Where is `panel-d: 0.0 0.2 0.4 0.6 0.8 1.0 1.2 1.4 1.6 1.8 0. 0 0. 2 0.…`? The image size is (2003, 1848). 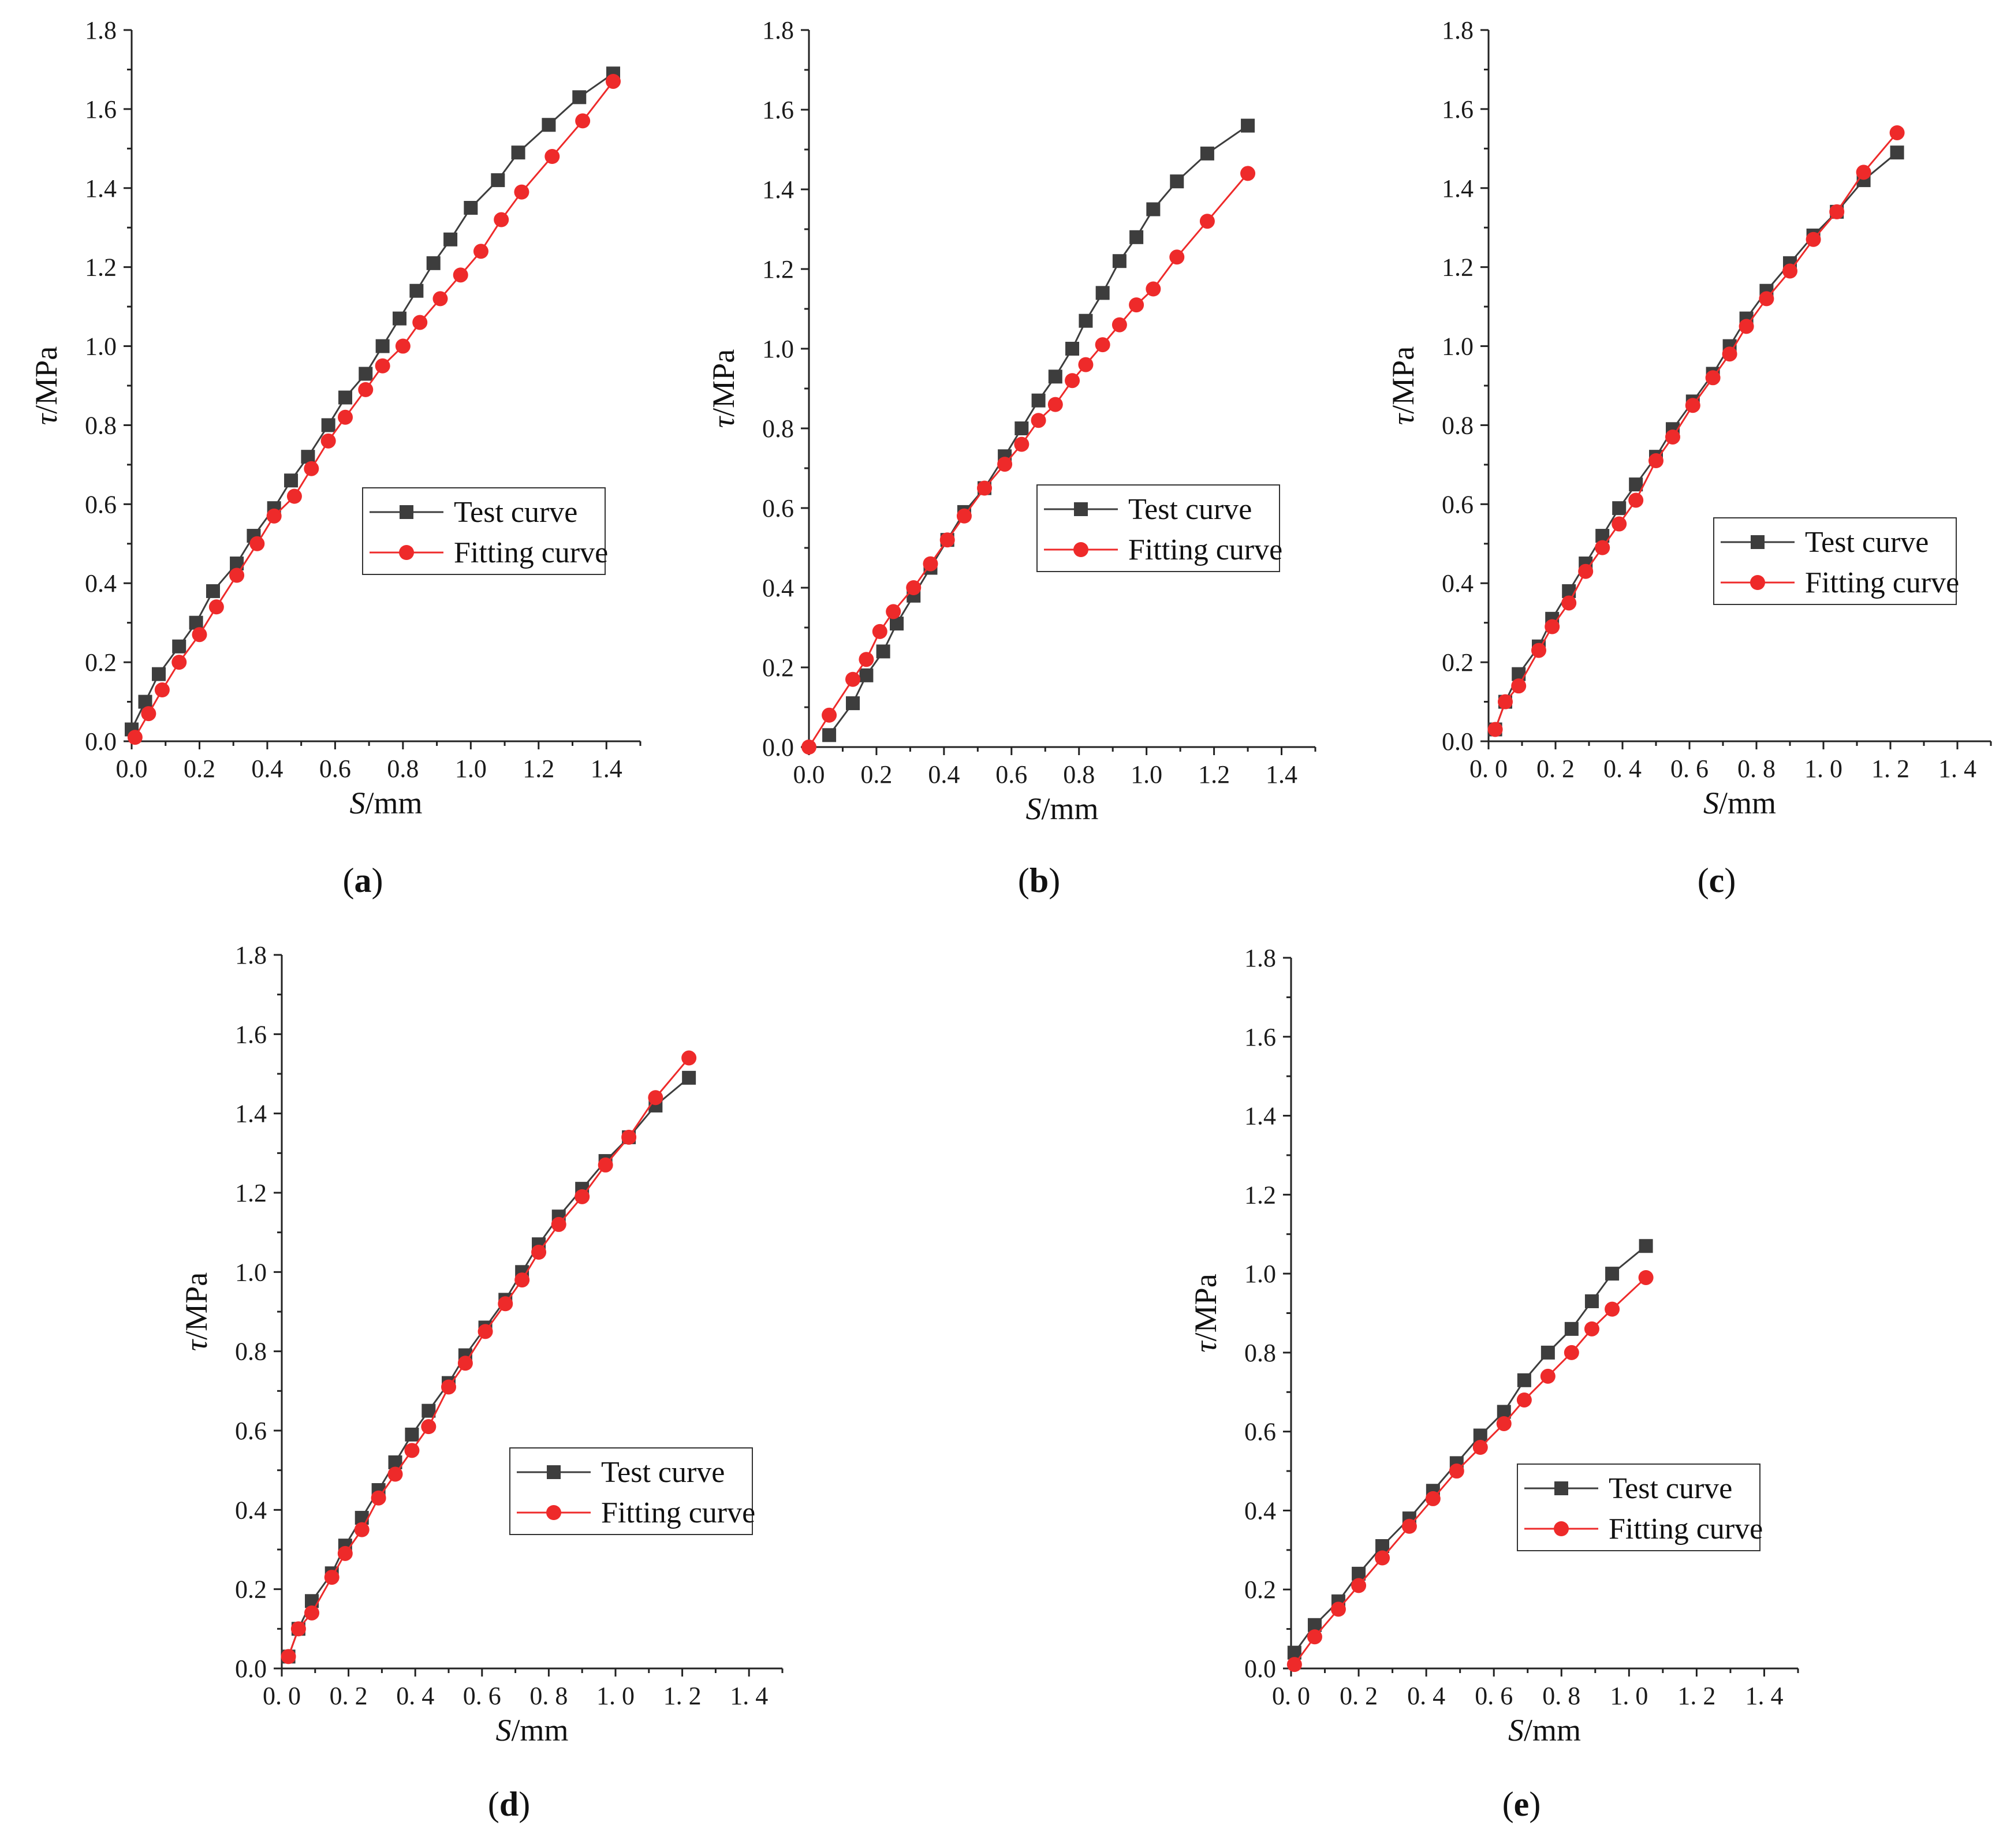 panel-d: 0.0 0.2 0.4 0.6 0.8 1.0 1.2 1.4 1.6 1.8 0. 0 0. 2 0.… is located at coordinates (482, 1382).